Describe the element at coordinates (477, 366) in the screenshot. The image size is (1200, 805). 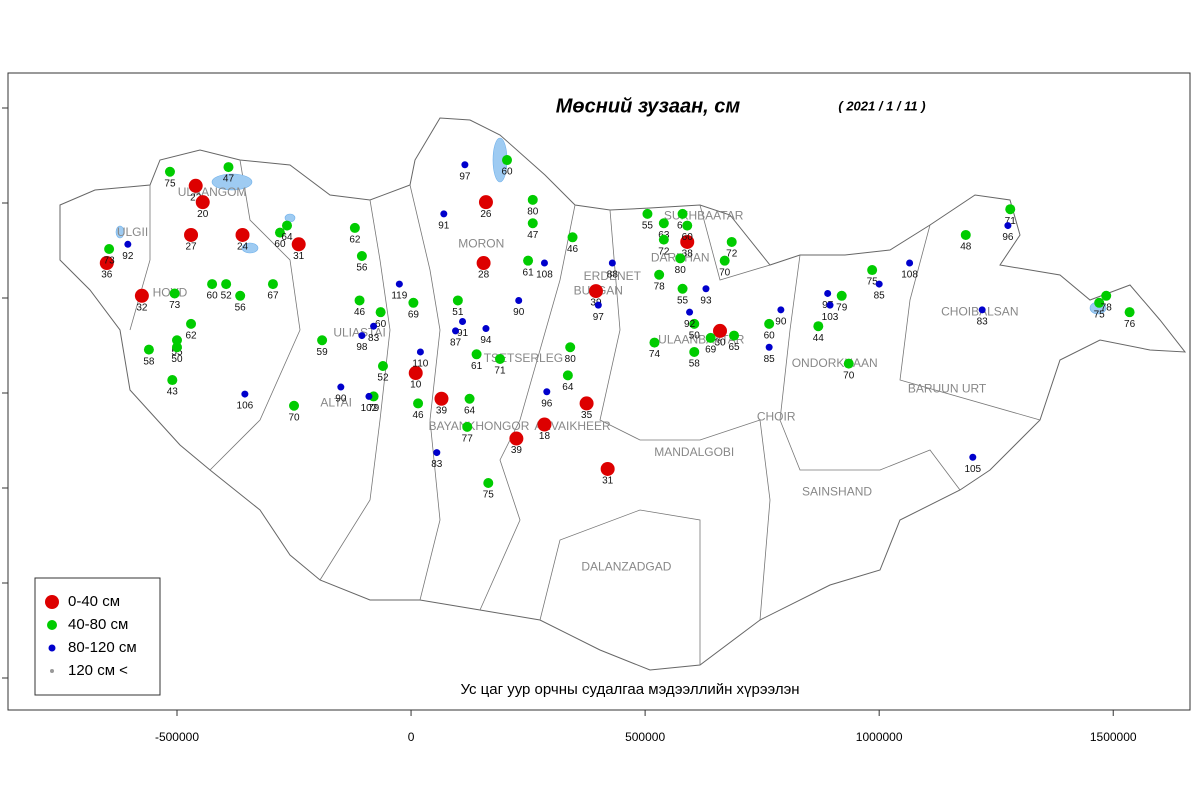
I see `station-label: 61` at that location.